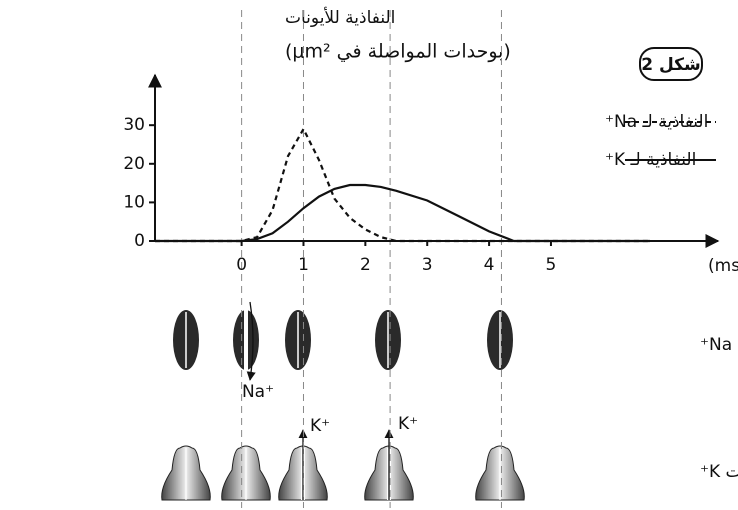 This screenshot has height=510, width=738. I want to click on x-tick-label: 3, so click(427, 265).